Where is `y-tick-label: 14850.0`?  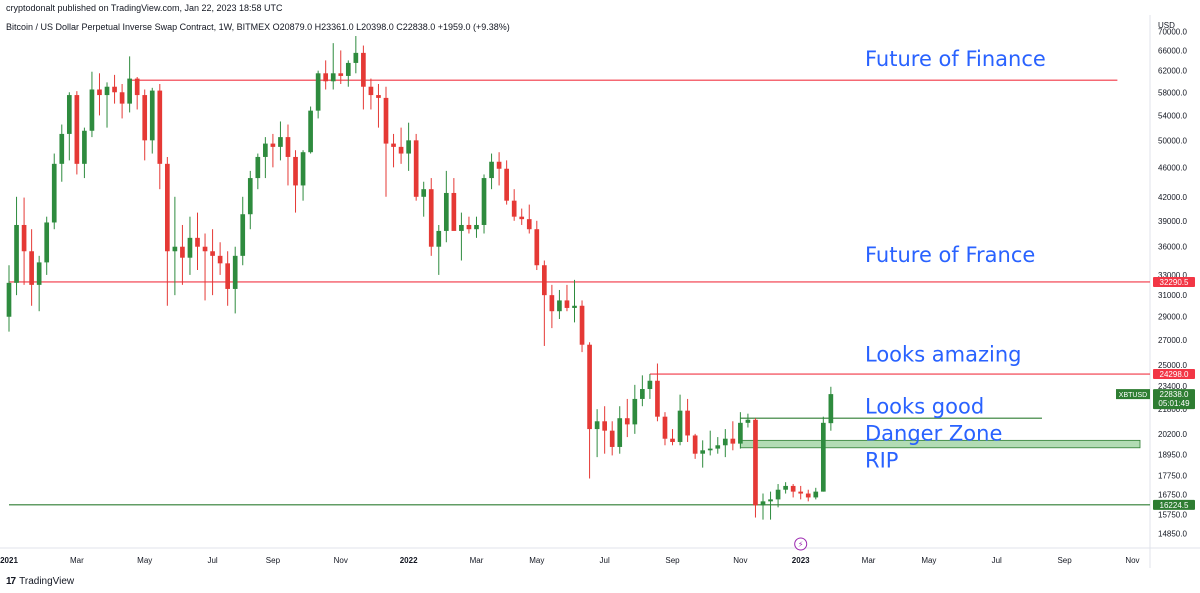 y-tick-label: 14850.0 is located at coordinates (1172, 534).